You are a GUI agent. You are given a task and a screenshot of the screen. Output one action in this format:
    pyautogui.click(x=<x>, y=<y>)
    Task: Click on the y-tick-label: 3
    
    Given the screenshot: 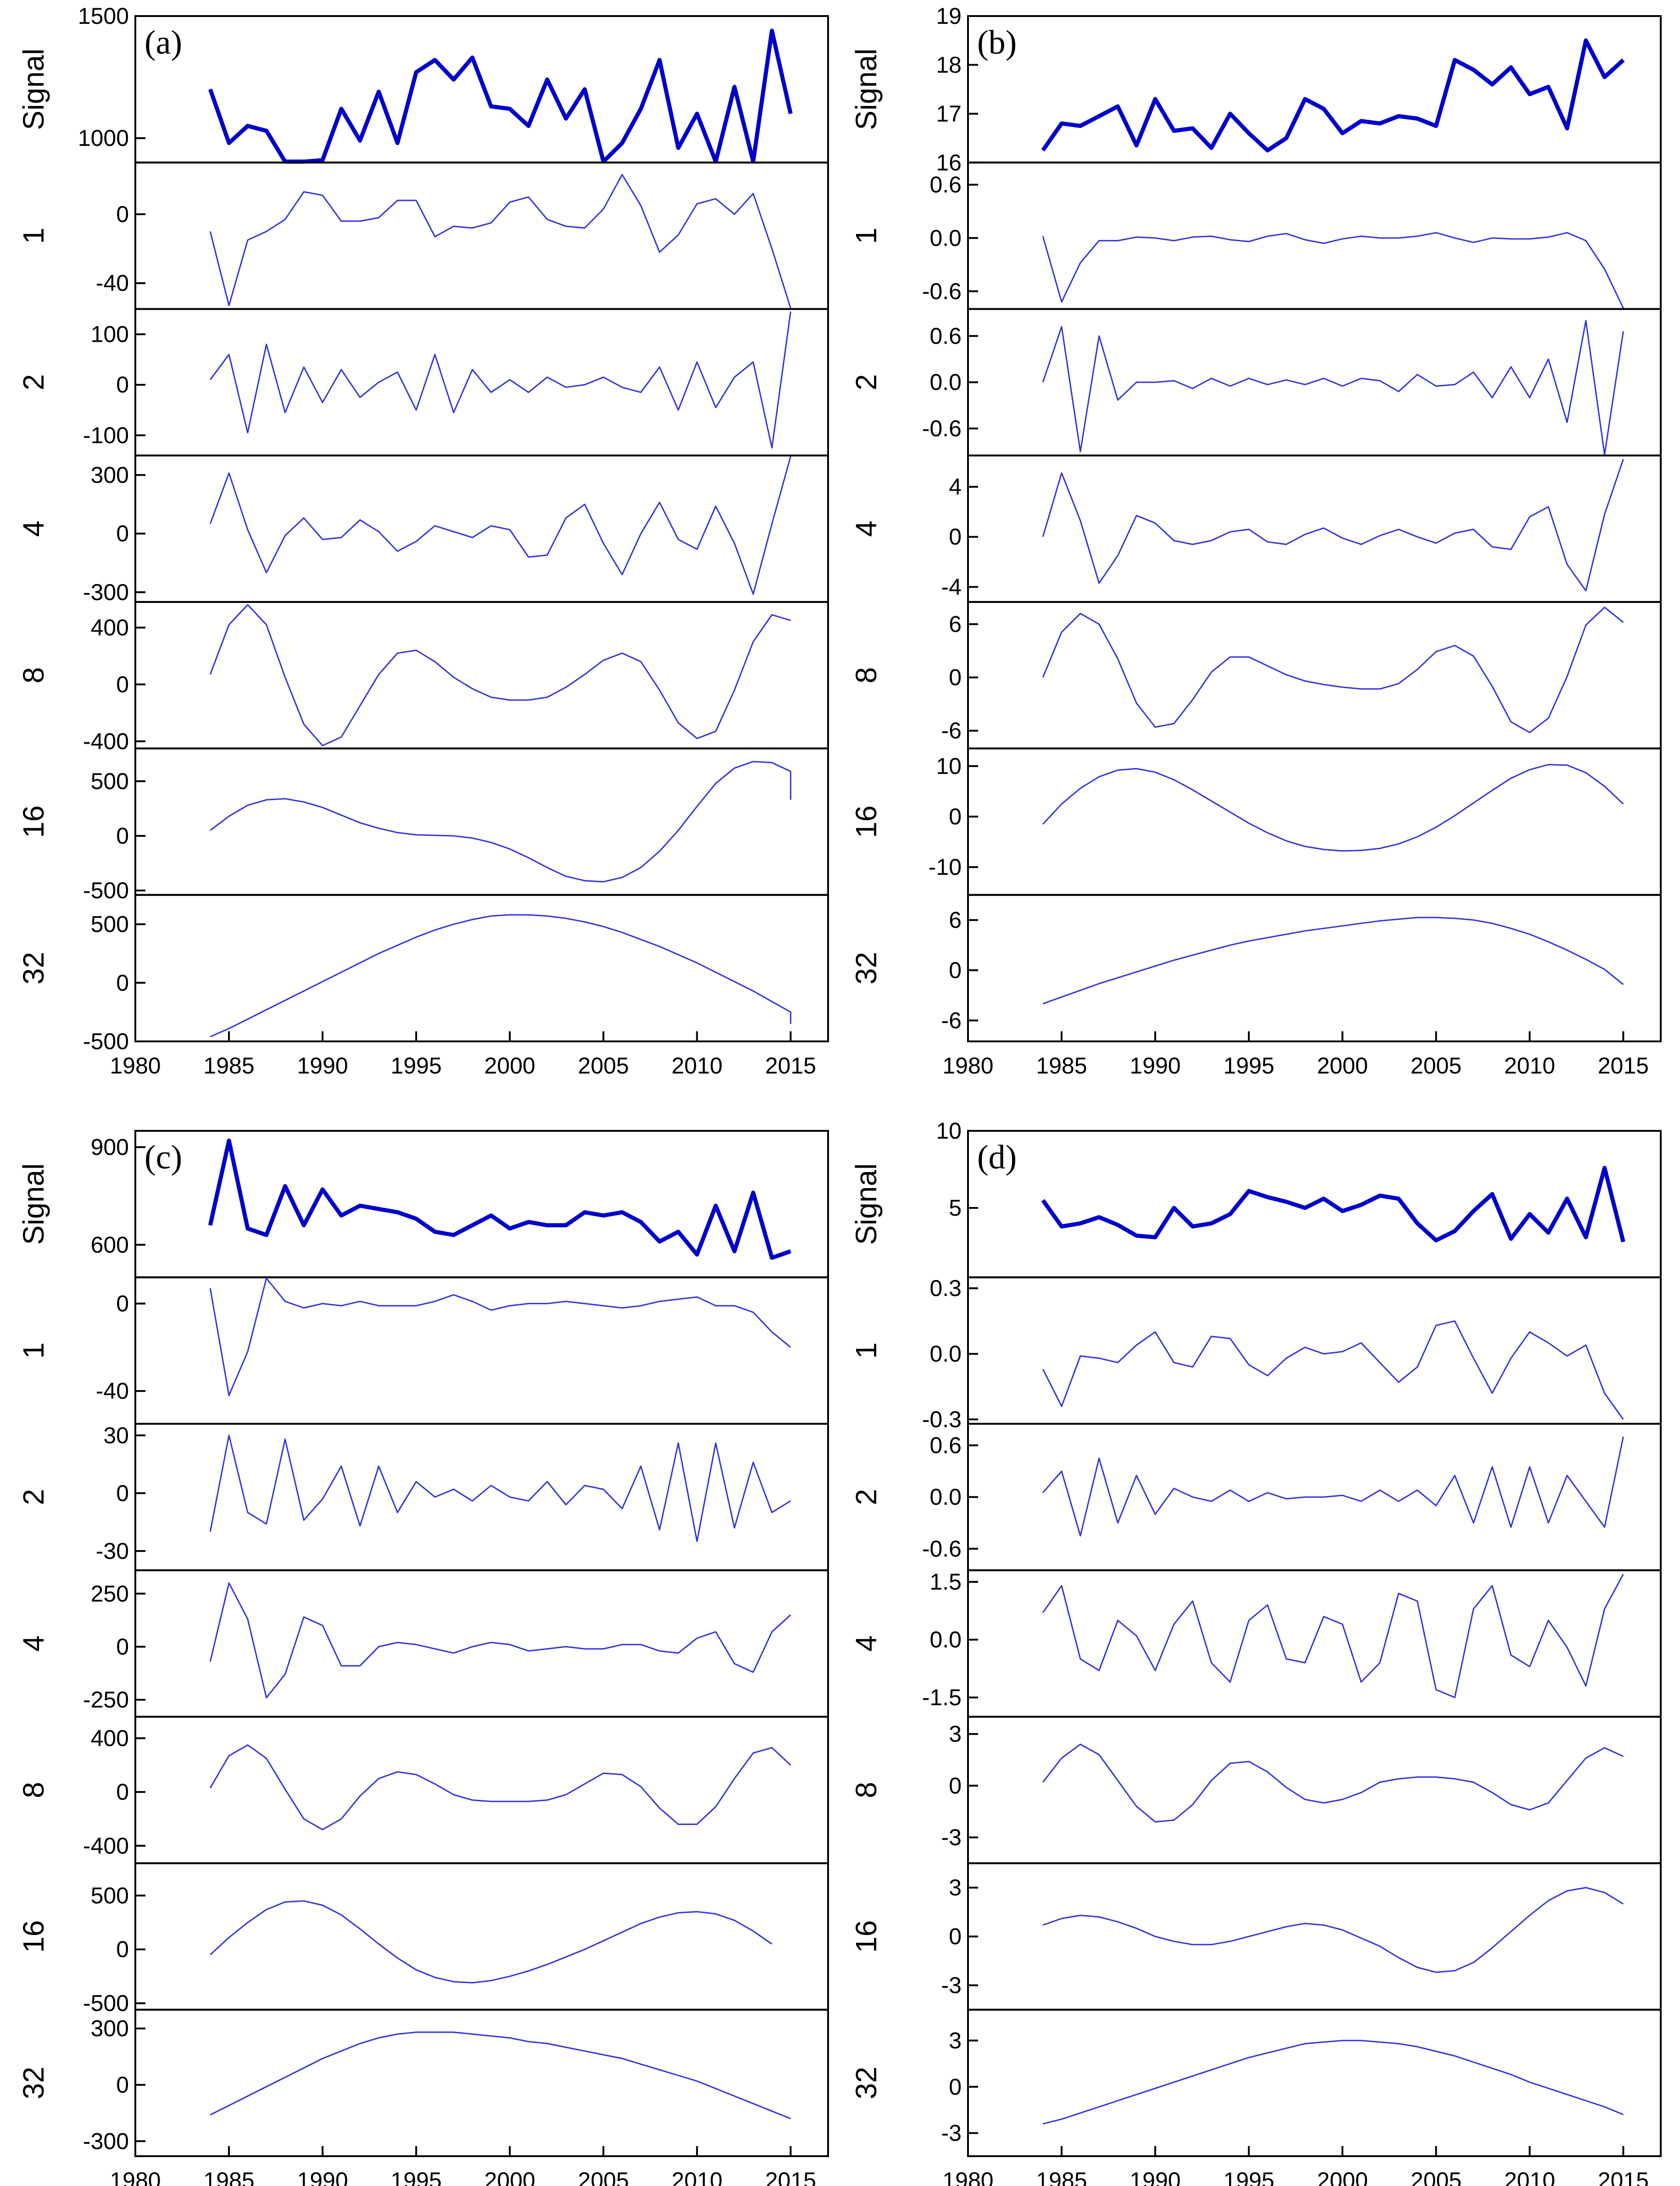 What is the action you would take?
    pyautogui.click(x=955, y=2041)
    